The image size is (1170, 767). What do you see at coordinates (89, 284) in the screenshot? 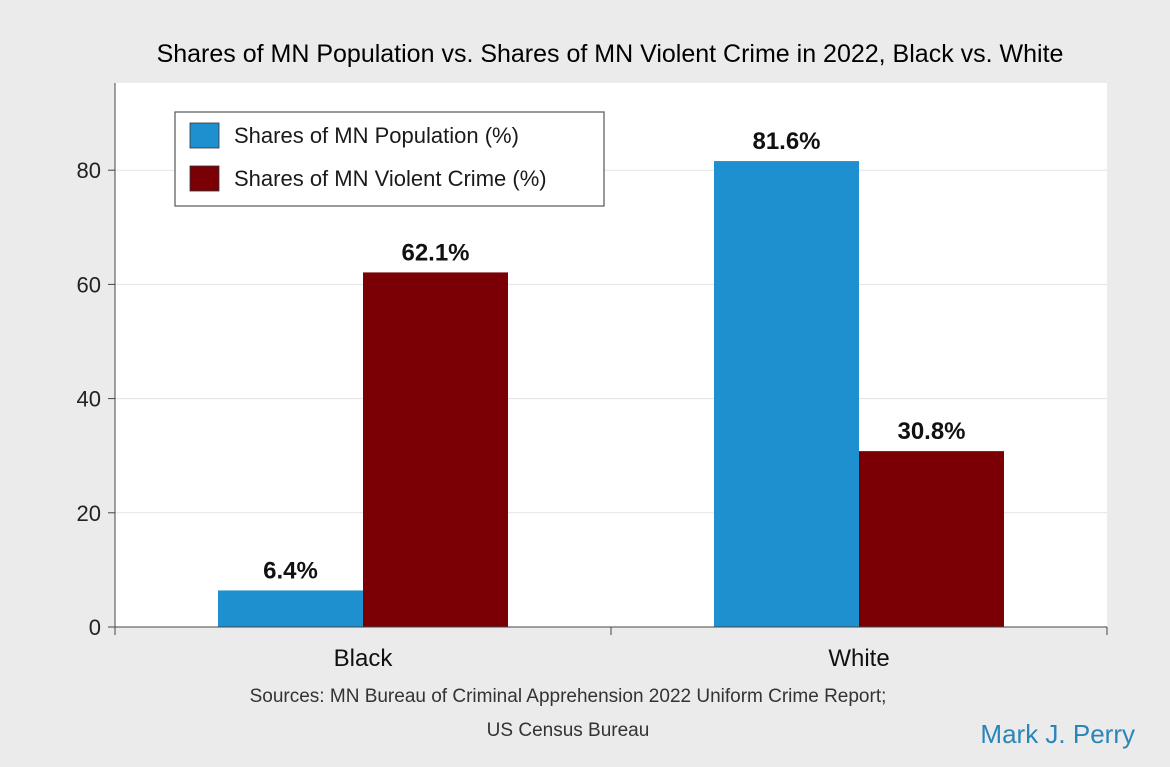
I see `y-tick-label-60: 60` at bounding box center [89, 284].